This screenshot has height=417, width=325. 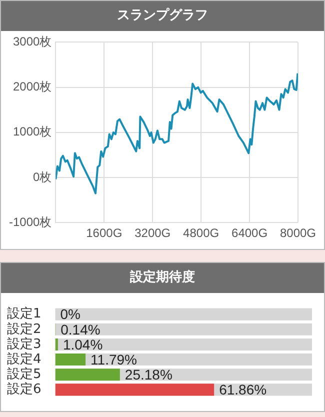 I want to click on chart-title: スランプグラフ, so click(x=162, y=16).